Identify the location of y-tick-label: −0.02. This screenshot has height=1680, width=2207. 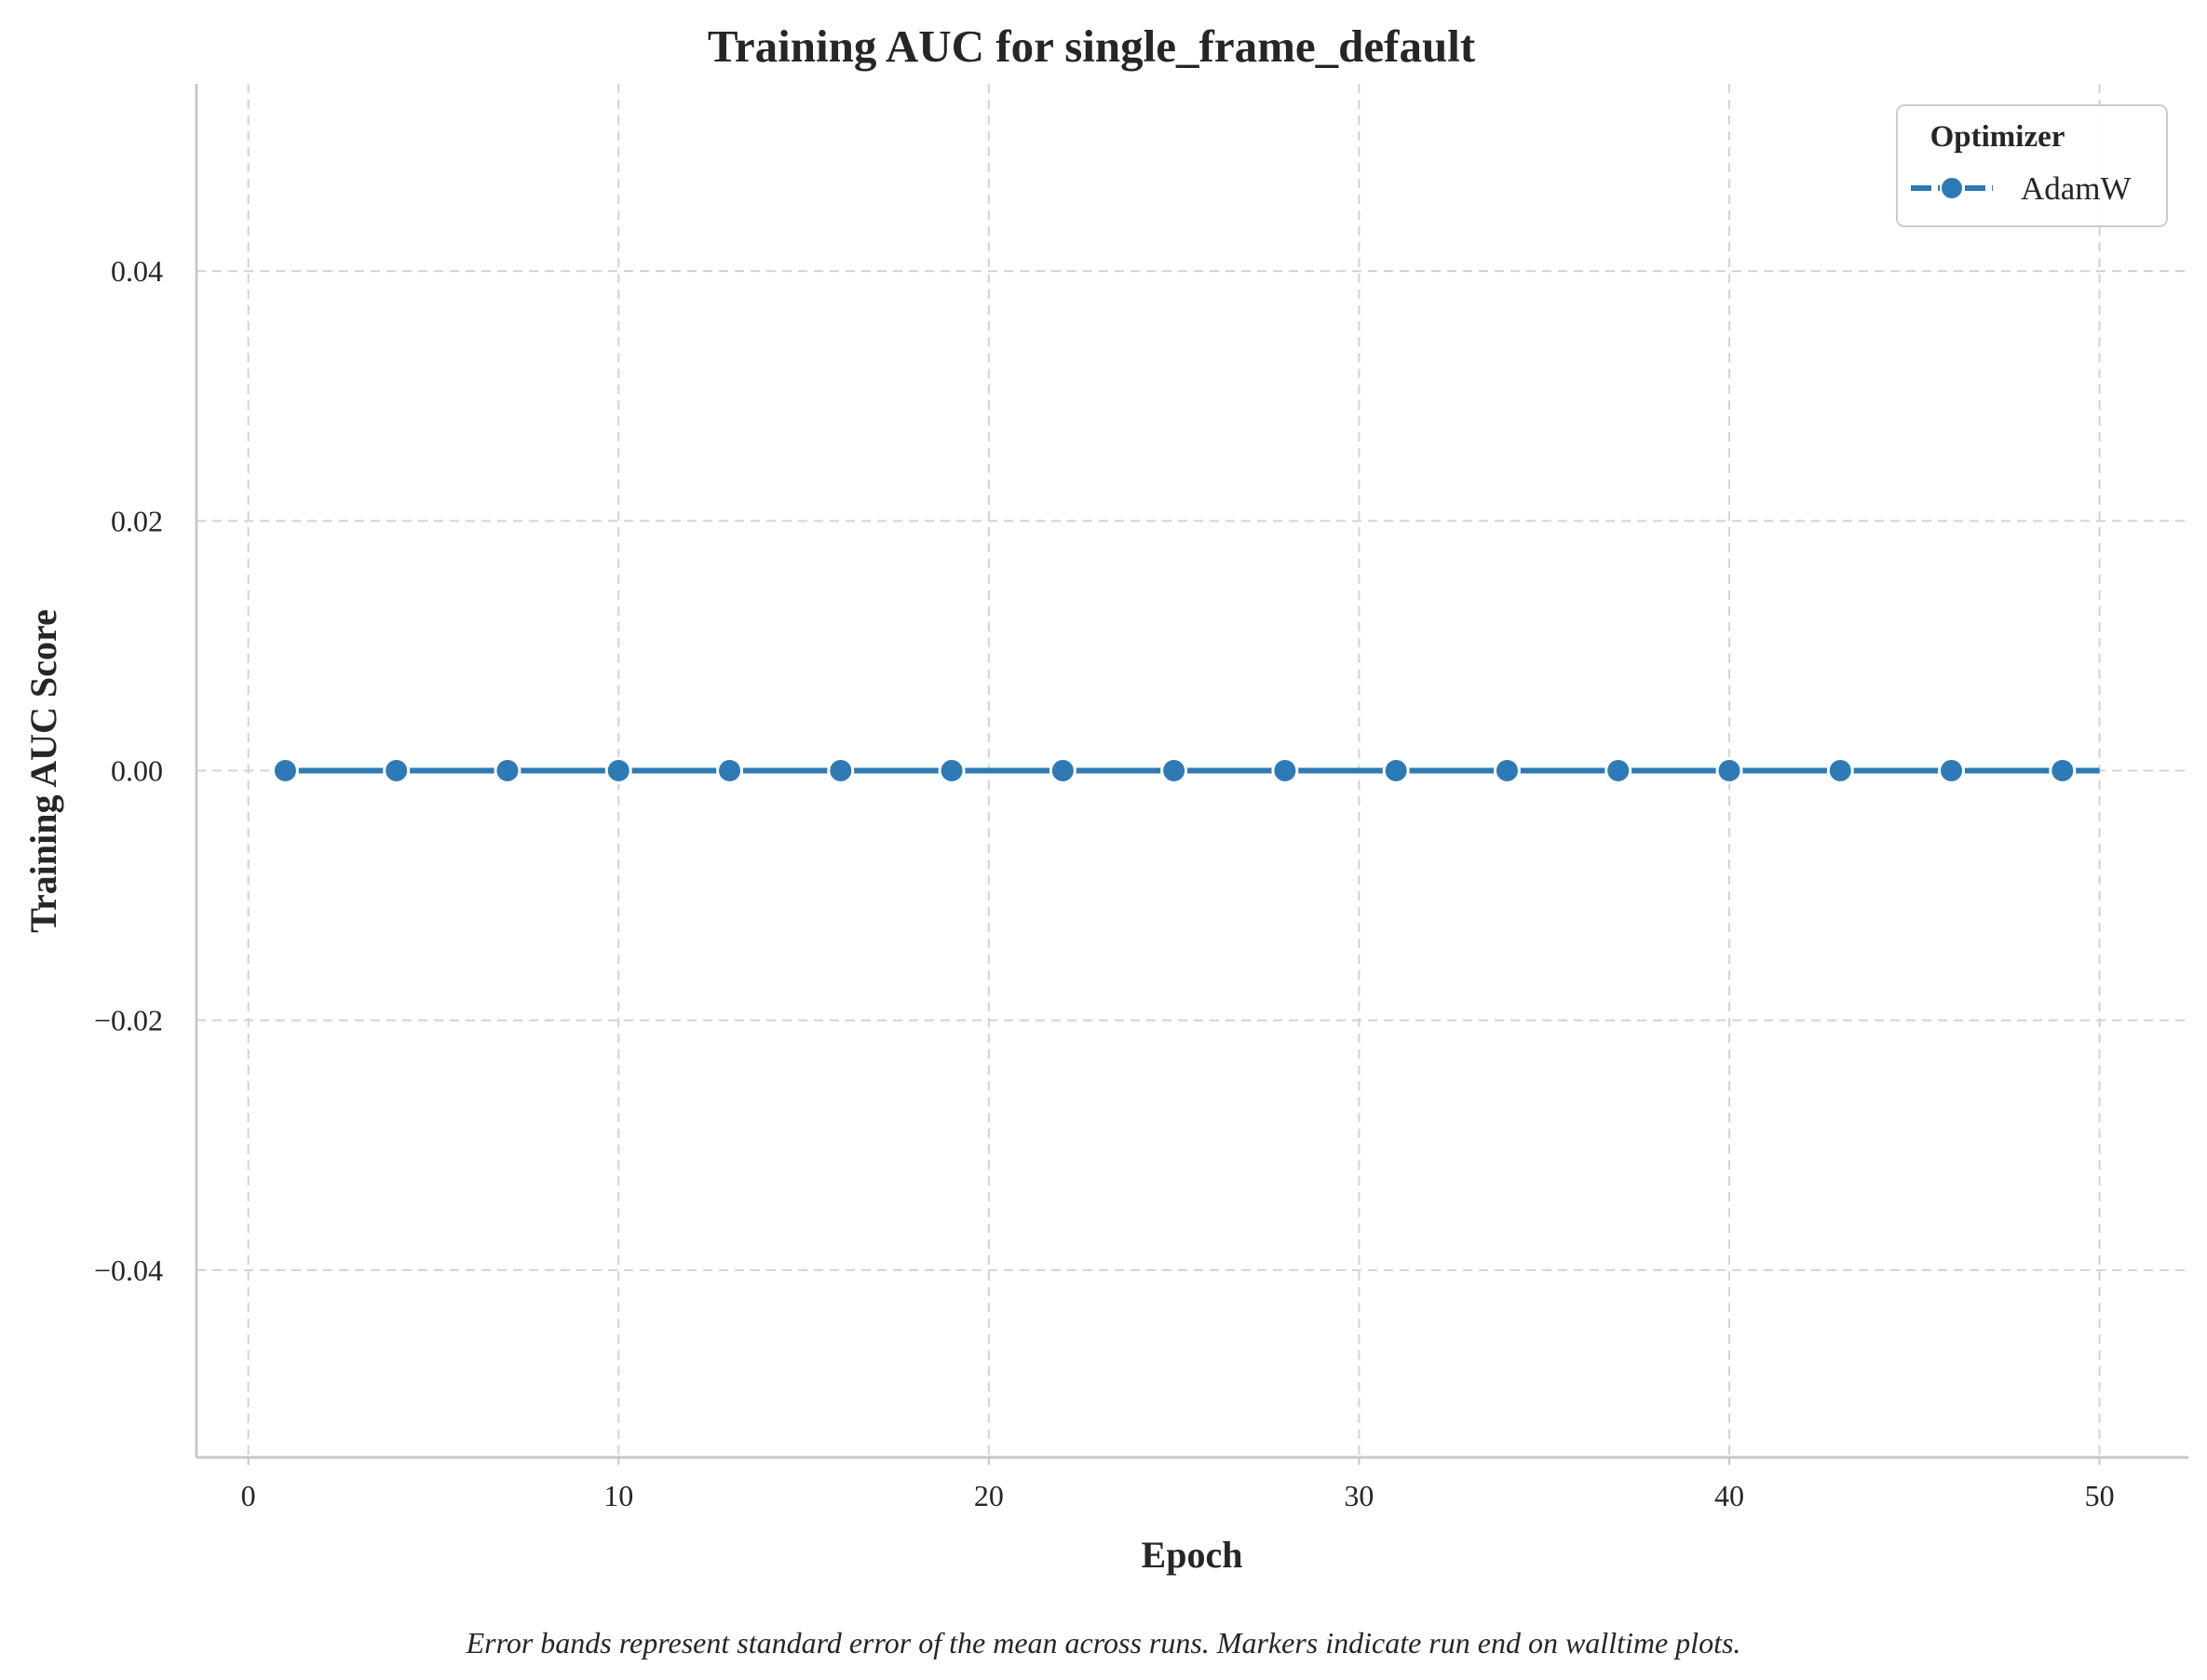
(128, 1020).